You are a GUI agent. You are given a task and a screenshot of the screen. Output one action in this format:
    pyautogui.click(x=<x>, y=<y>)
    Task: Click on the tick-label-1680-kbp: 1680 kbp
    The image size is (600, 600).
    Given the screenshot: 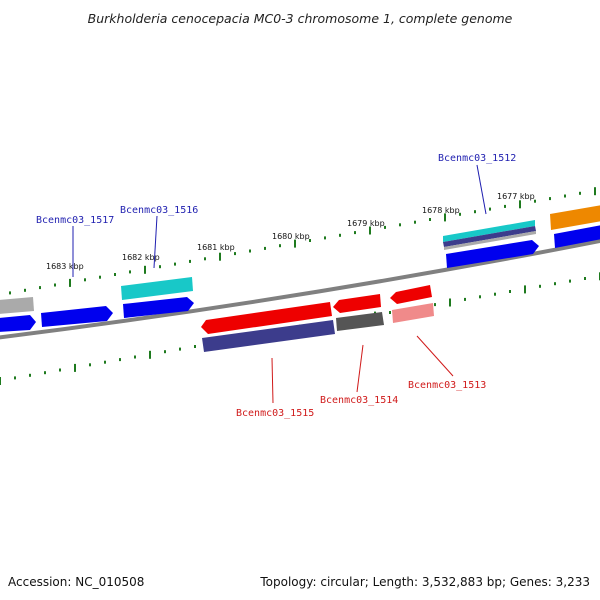 What is the action you would take?
    pyautogui.click(x=291, y=236)
    